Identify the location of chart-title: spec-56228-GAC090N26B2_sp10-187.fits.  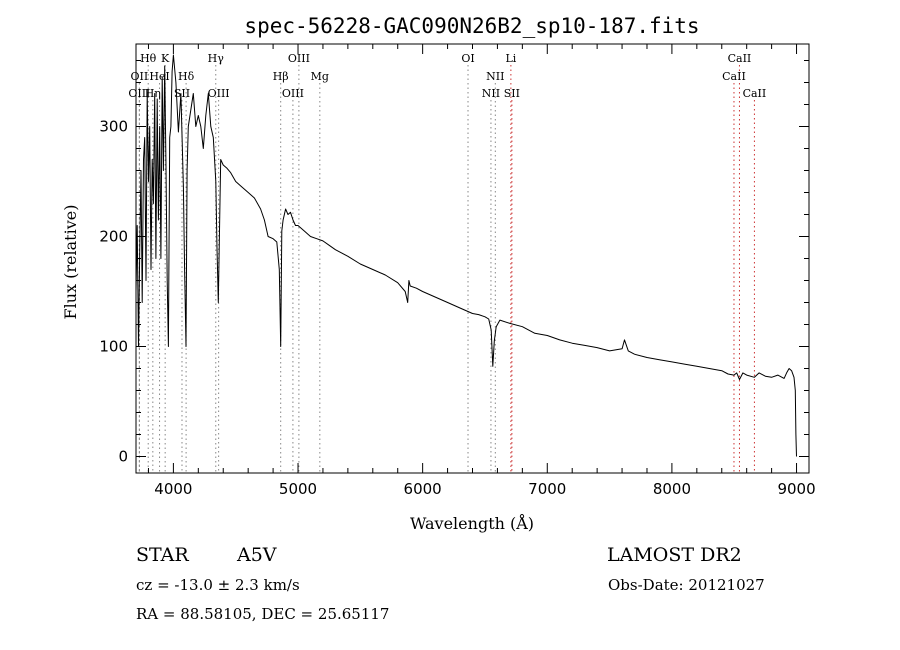
(471, 26).